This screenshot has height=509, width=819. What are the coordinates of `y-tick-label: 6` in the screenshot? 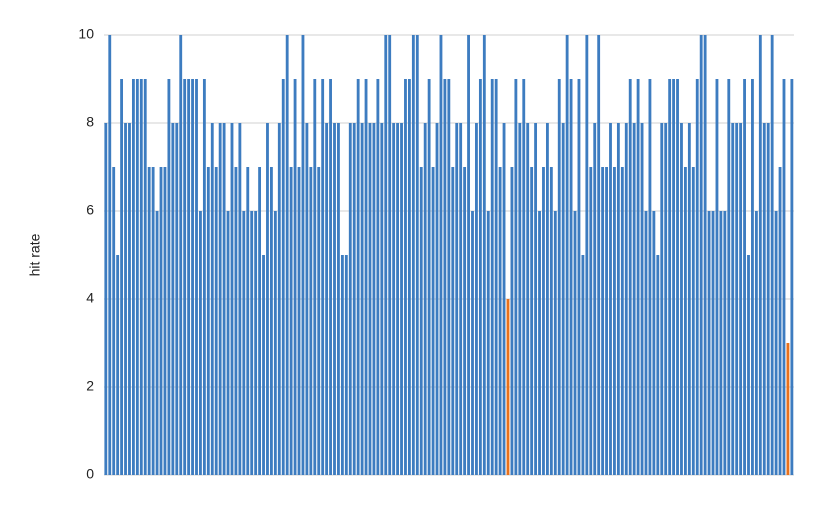 It's located at (90, 210).